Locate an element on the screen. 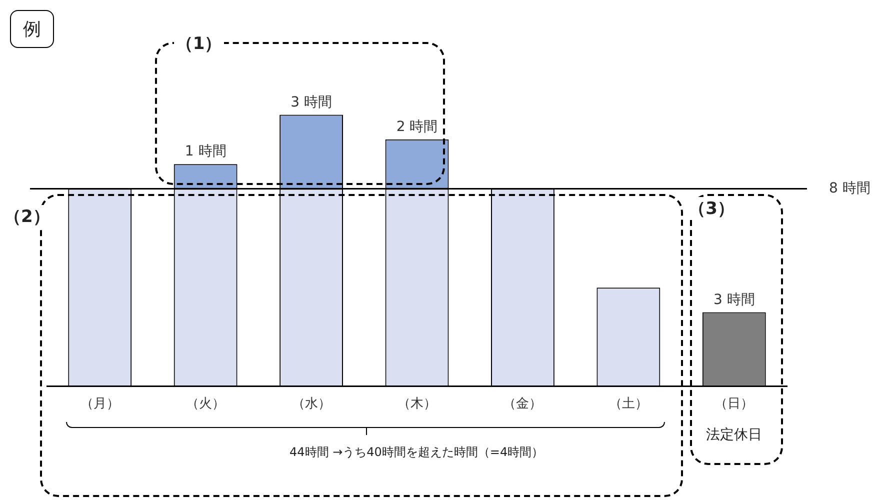  annotation: （2） is located at coordinates (27, 216).